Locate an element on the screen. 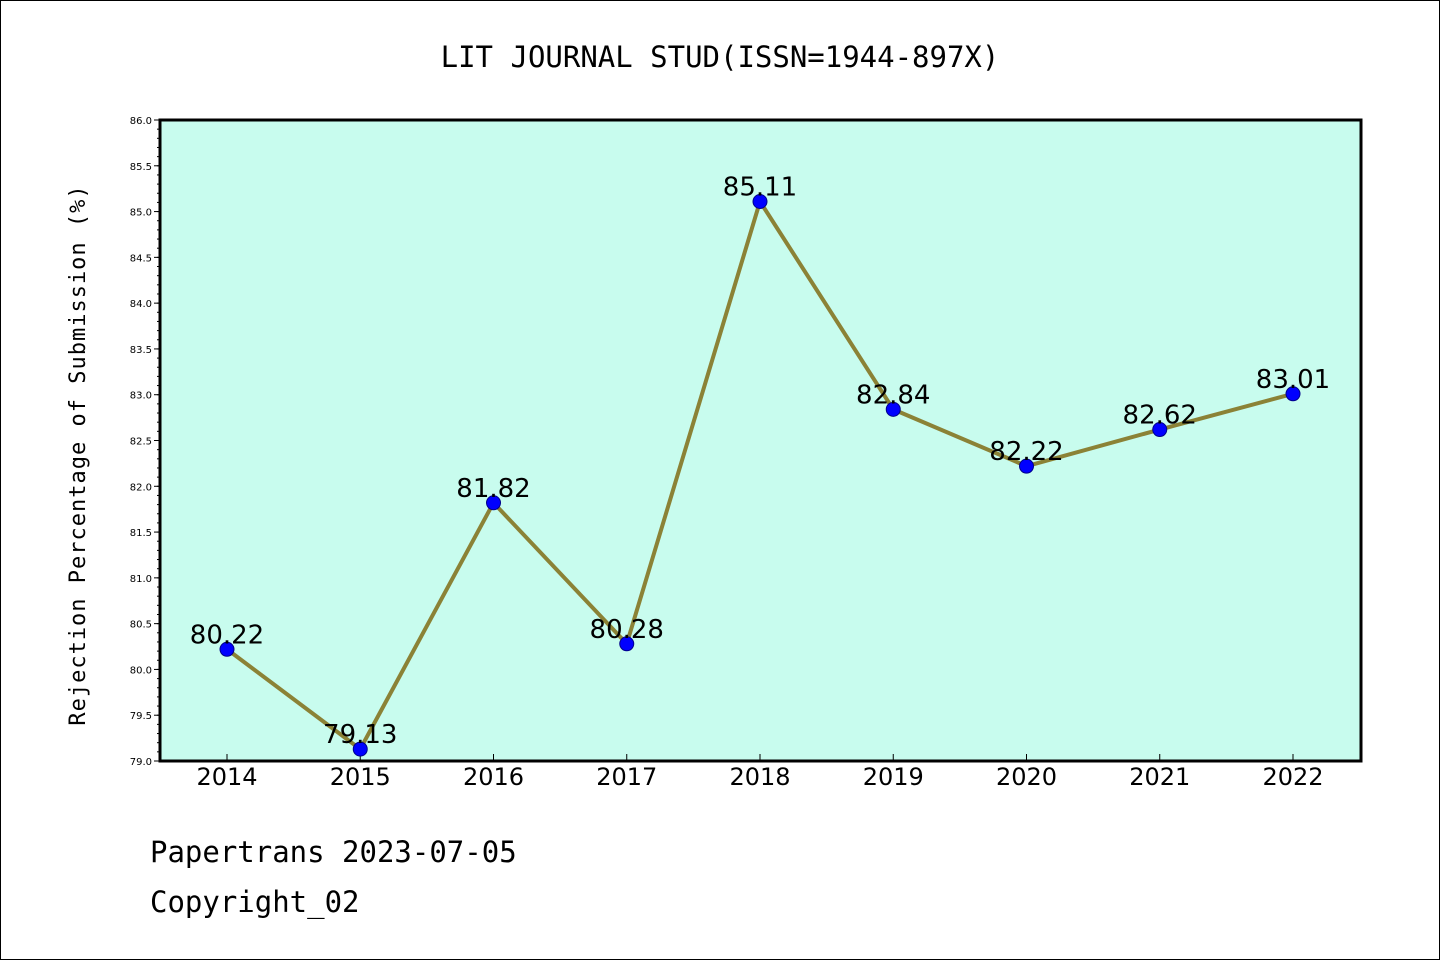 Image resolution: width=1440 pixels, height=960 pixels. x-tick-label: 2022 is located at coordinates (1292, 777).